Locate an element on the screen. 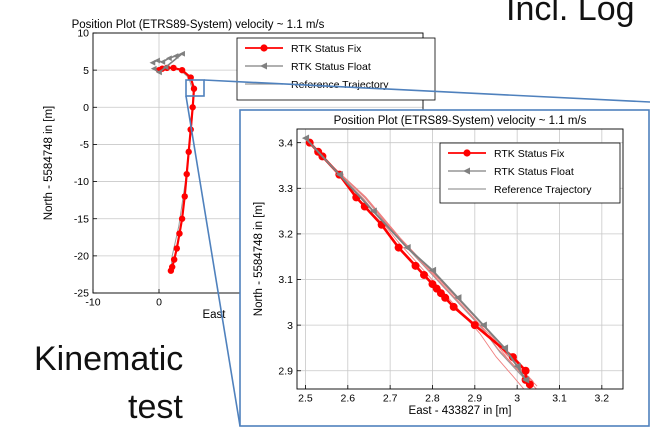 The image size is (650, 434). y-tick-label: 5 is located at coordinates (86, 71).